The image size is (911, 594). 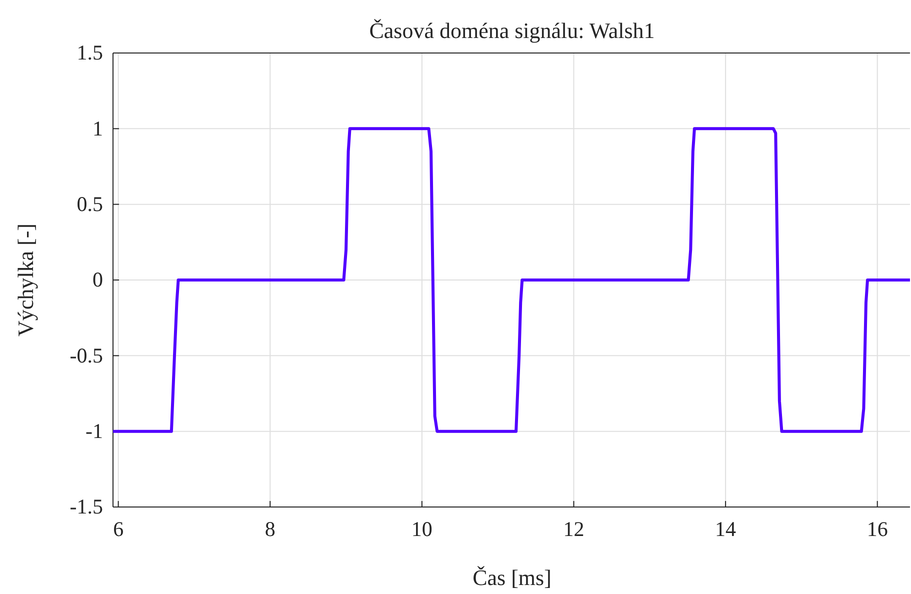 I want to click on x-axis-title: Čas [ms], so click(x=512, y=577).